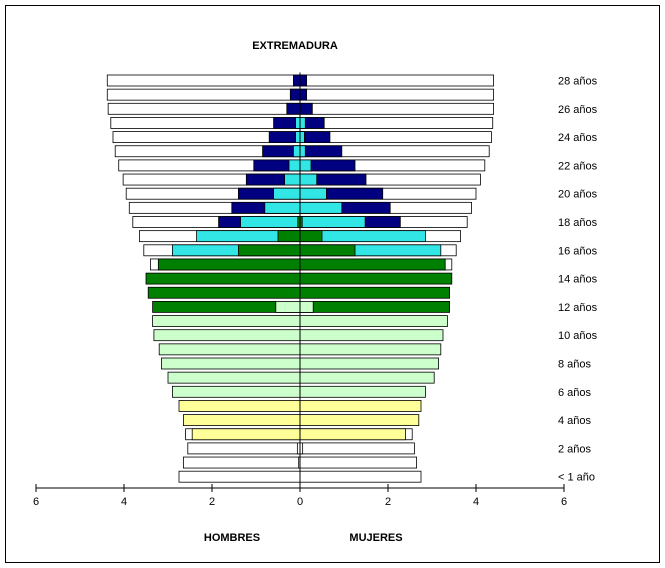  Describe the element at coordinates (575, 393) in the screenshot. I see `y-label-age-6: 6 años` at that location.